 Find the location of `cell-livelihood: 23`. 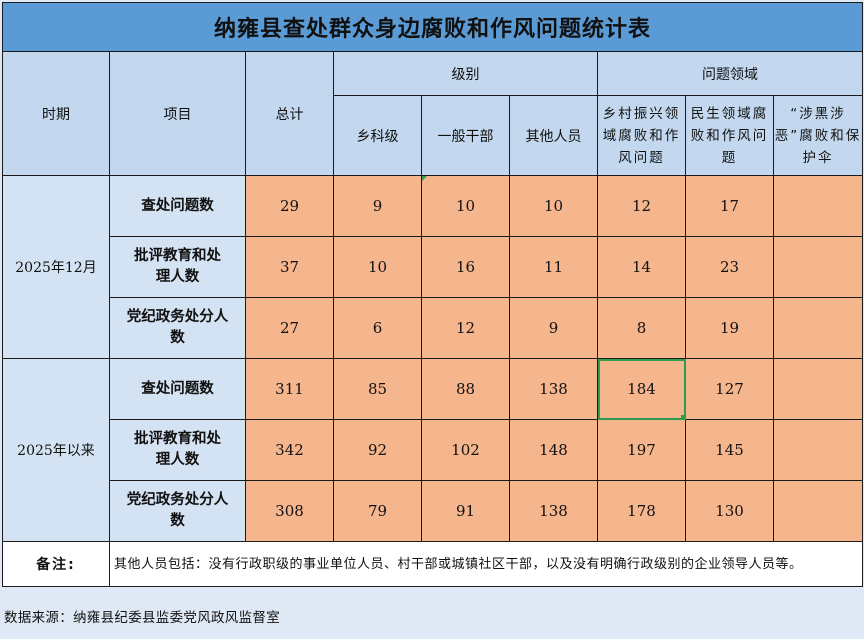

cell-livelihood: 23 is located at coordinates (729, 267).